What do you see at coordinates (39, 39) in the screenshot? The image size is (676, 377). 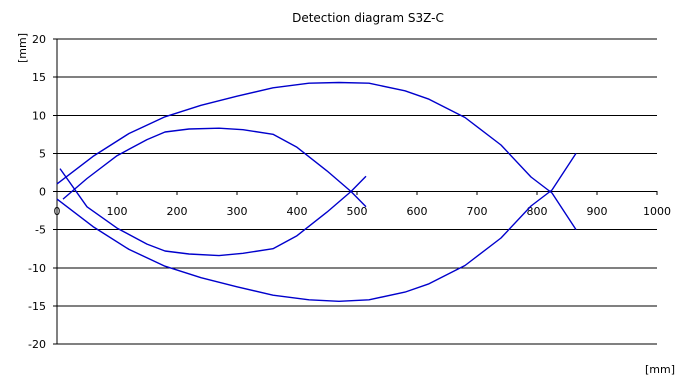 I see `y-tick-label: 20` at bounding box center [39, 39].